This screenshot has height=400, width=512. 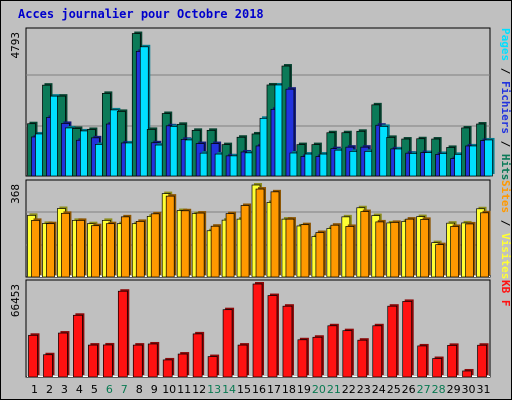 I want to click on bar-kb-f-4-face, so click(x=78, y=346).